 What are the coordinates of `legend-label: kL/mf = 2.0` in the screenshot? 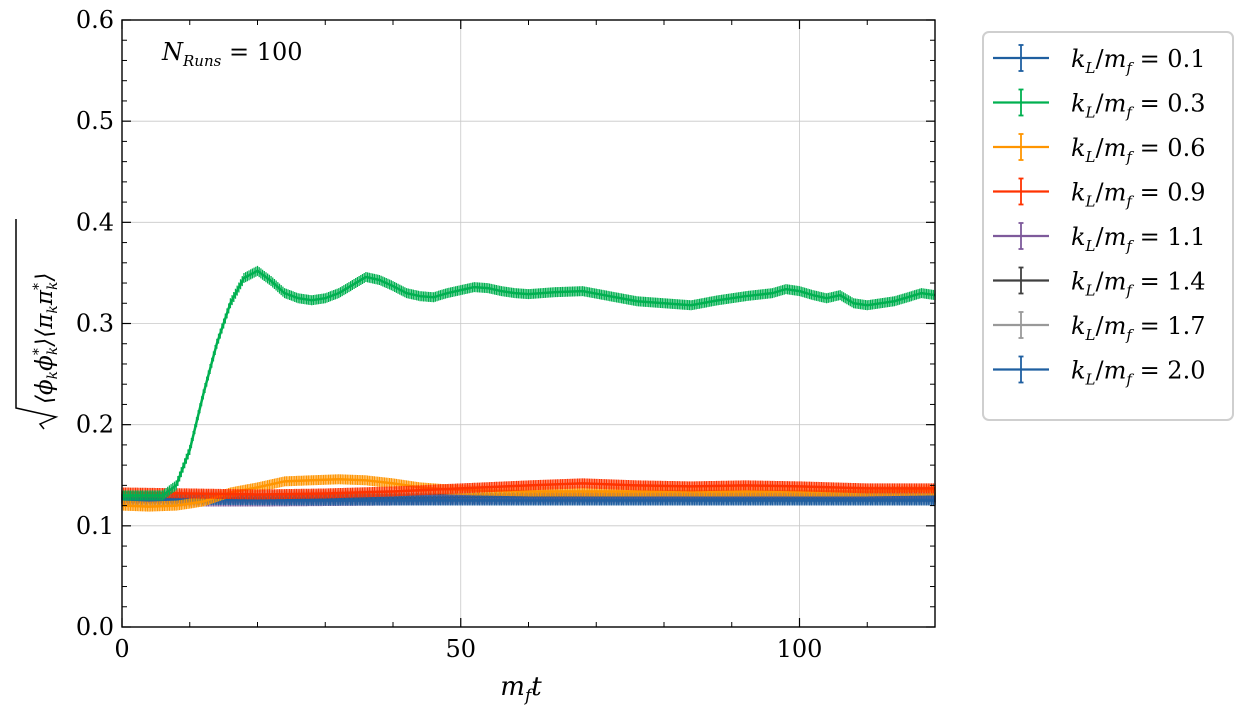 It's located at (1138, 373).